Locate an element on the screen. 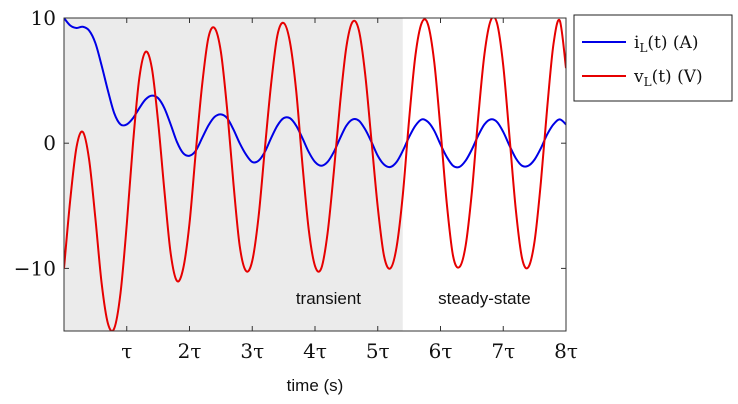 Image resolution: width=738 pixels, height=404 pixels. x-tick-label: 6τ is located at coordinates (441, 351).